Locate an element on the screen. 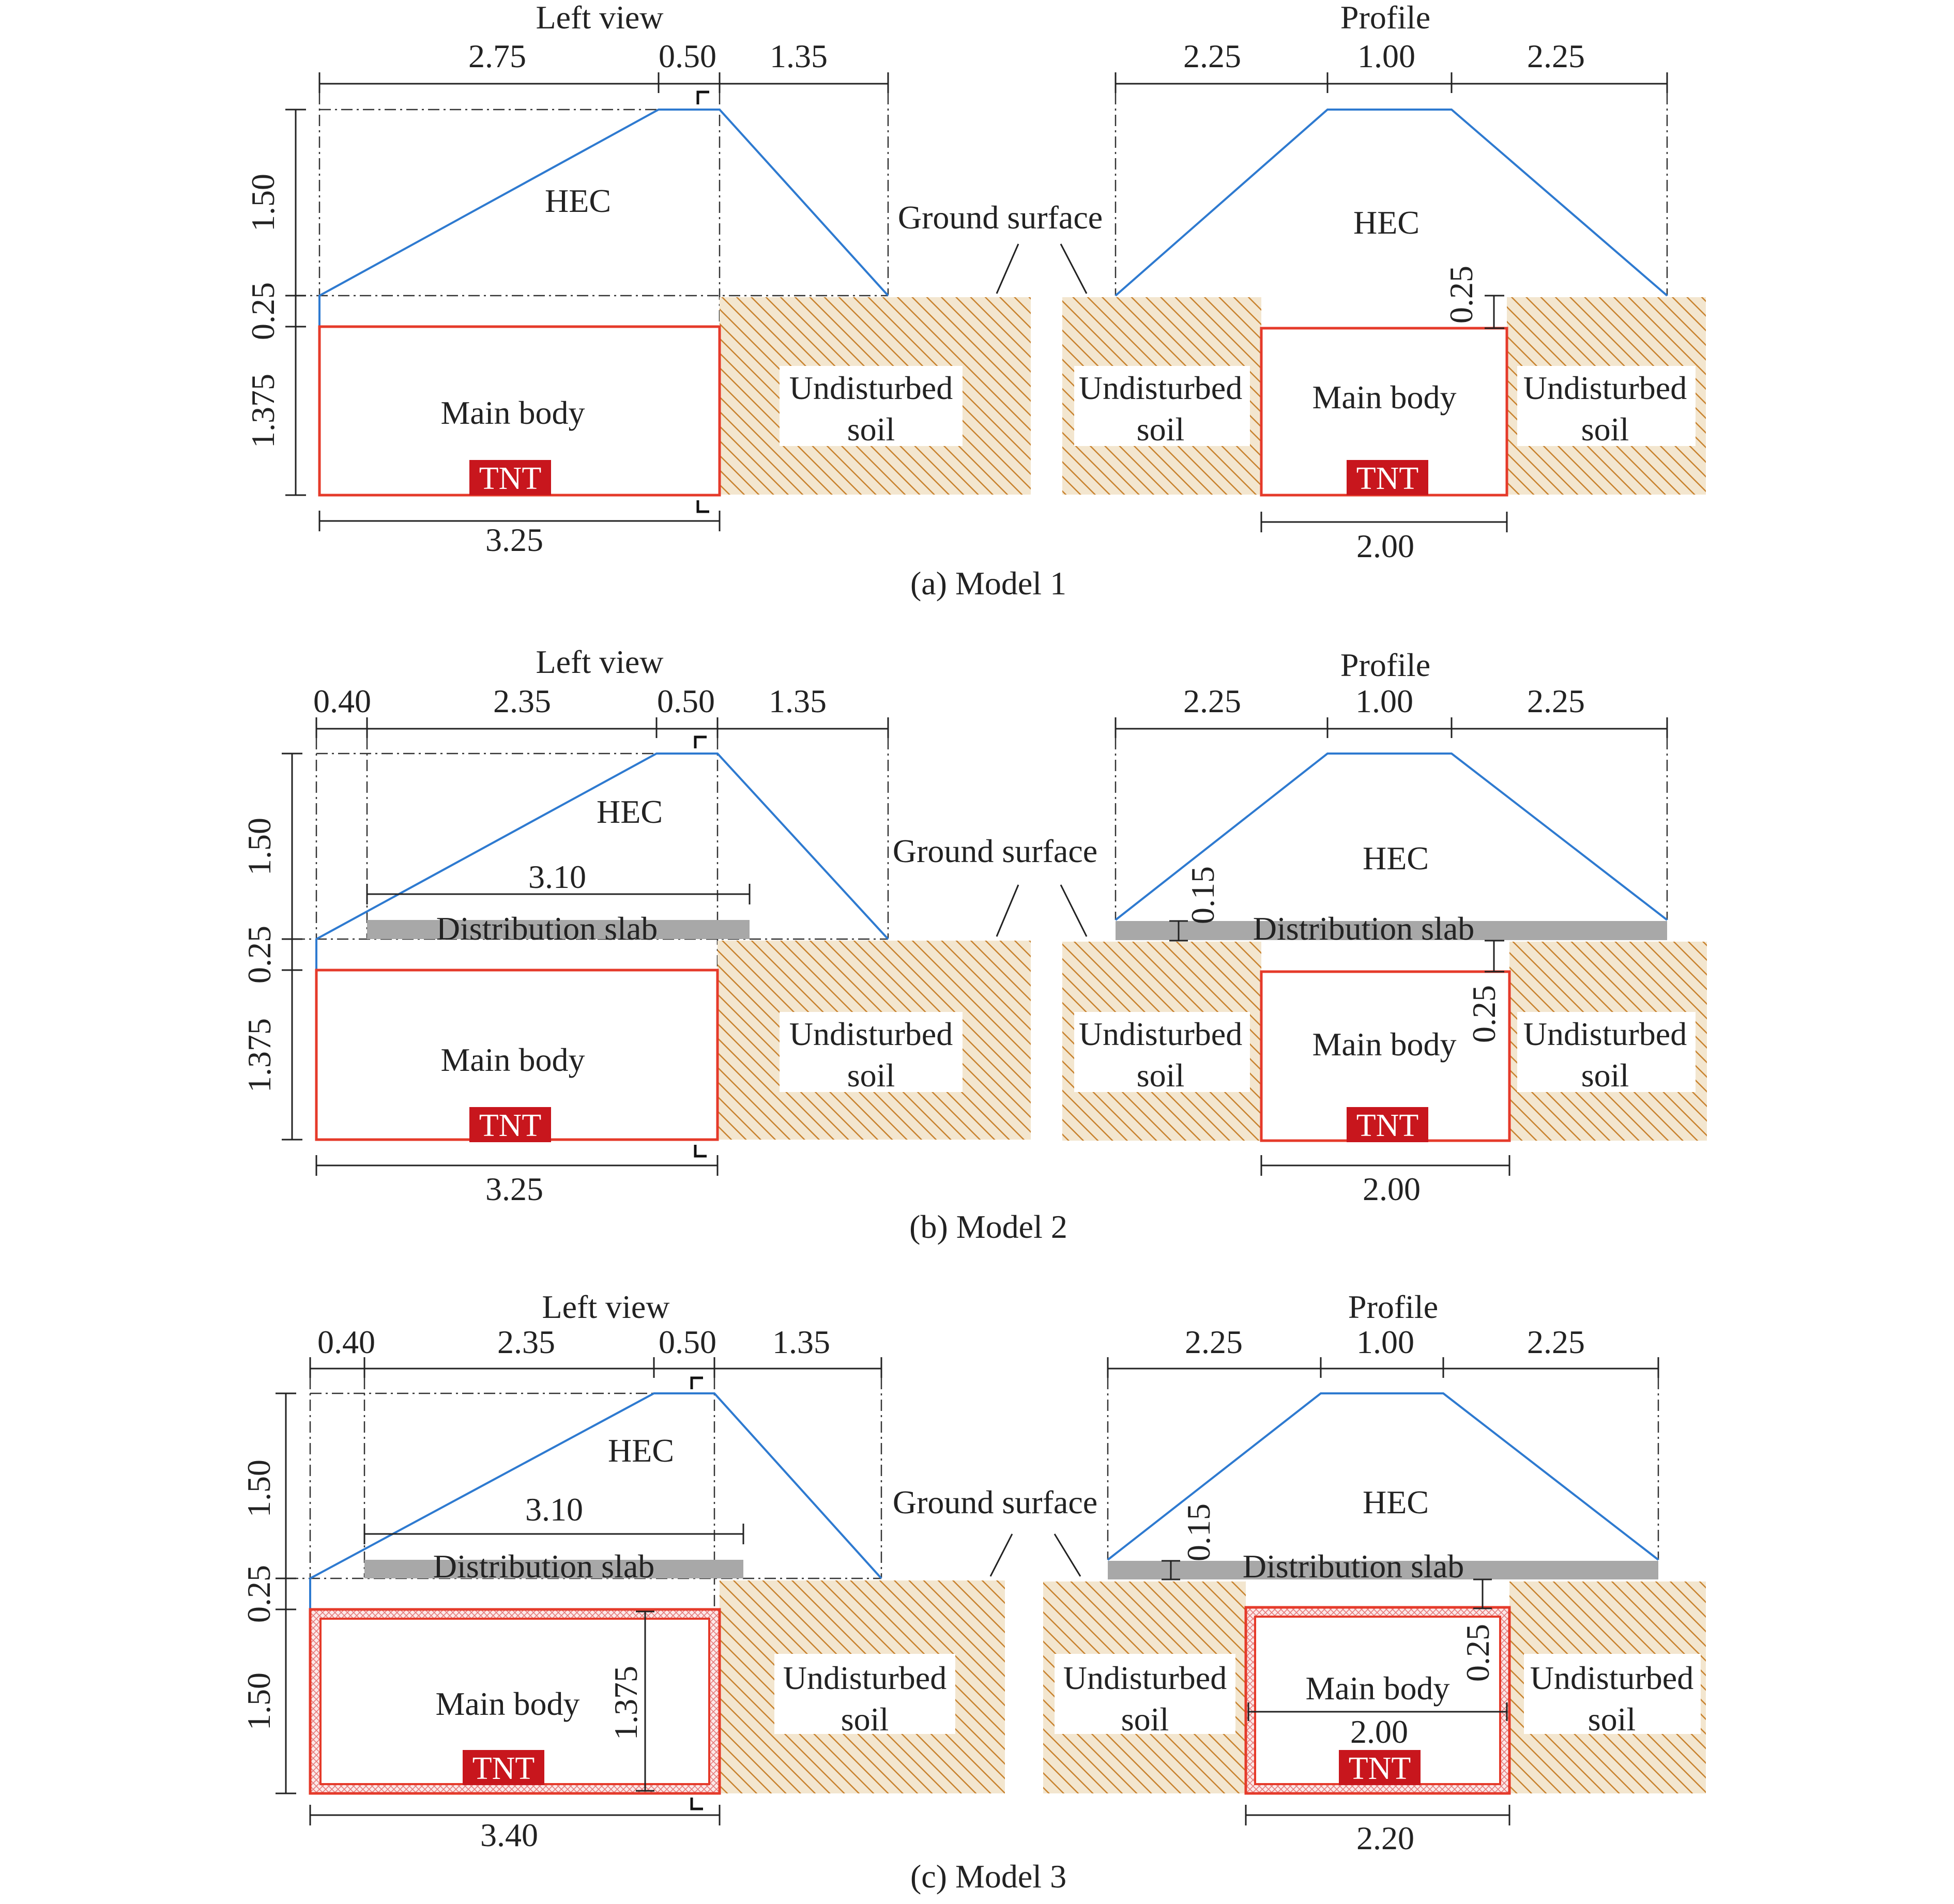 This screenshot has height=1904, width=1954. inner-height-dimension: 1.375 is located at coordinates (630, 1701).